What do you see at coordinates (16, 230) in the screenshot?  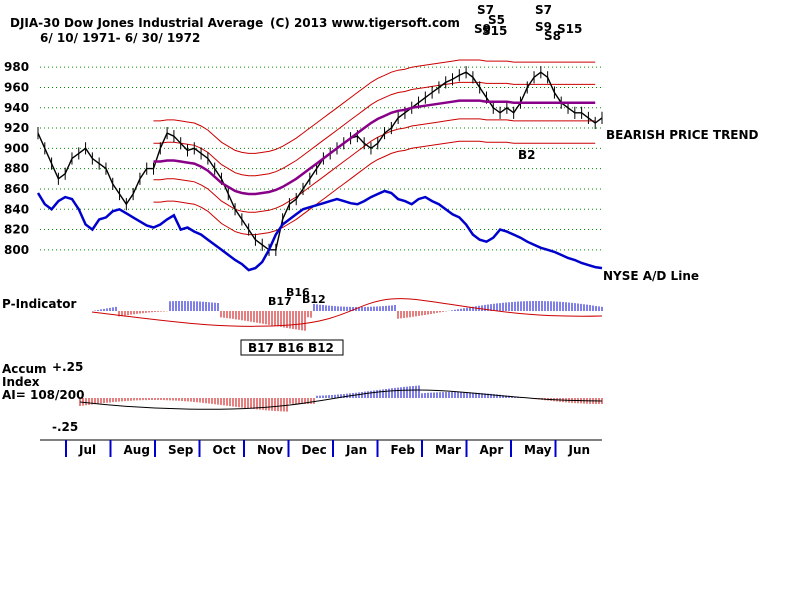 I see `y-tick-label: 820` at bounding box center [16, 230].